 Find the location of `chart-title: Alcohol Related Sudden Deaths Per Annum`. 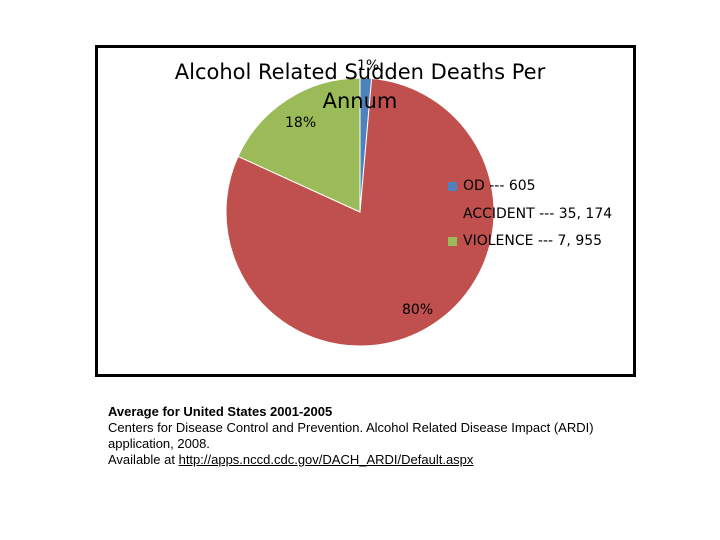

chart-title: Alcohol Related Sudden Deaths Per Annum is located at coordinates (360, 86).